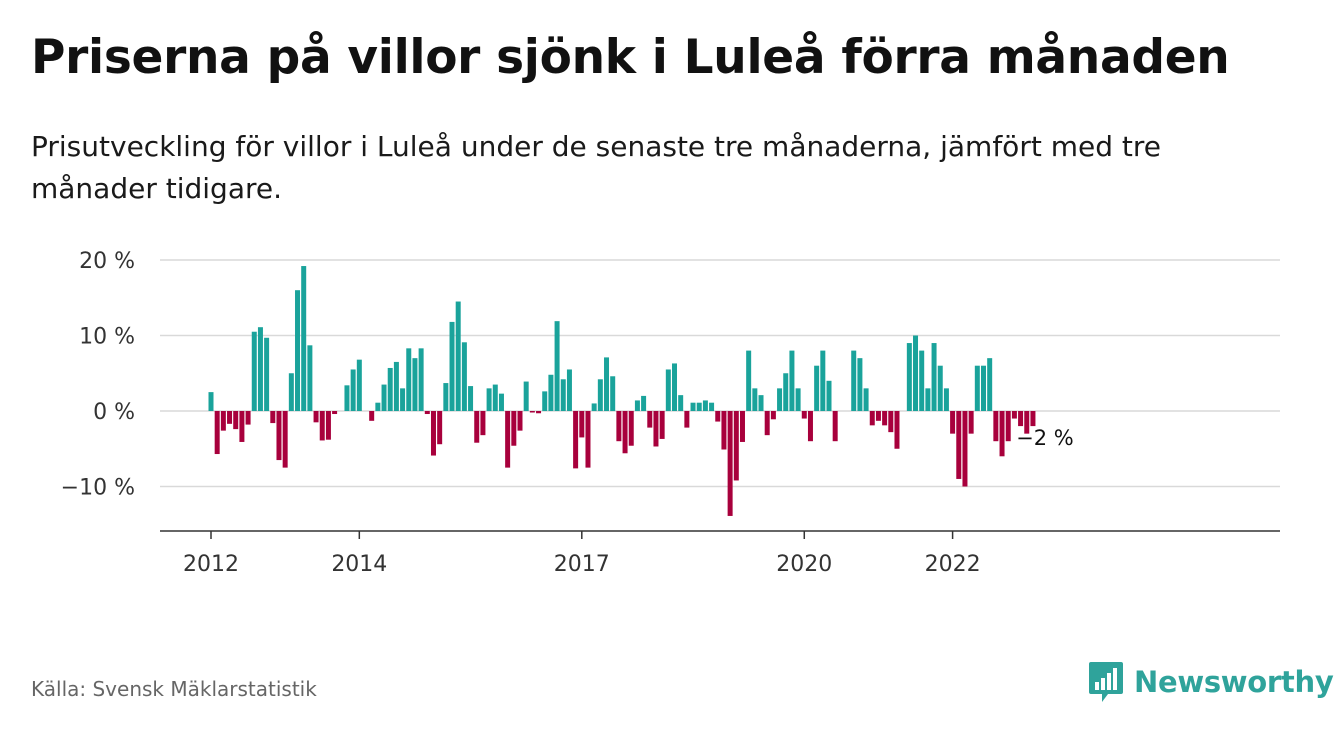  Describe the element at coordinates (953, 564) in the screenshot. I see `x-tick-label: 2022` at that location.